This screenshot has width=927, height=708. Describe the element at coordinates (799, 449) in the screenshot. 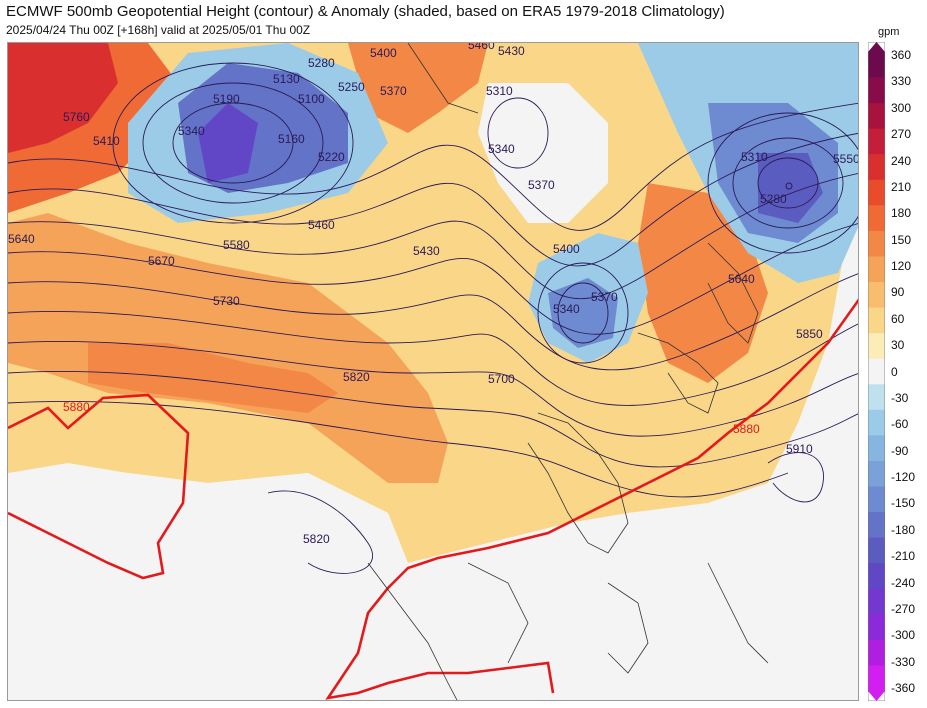

I see `contour-label: 5910` at that location.